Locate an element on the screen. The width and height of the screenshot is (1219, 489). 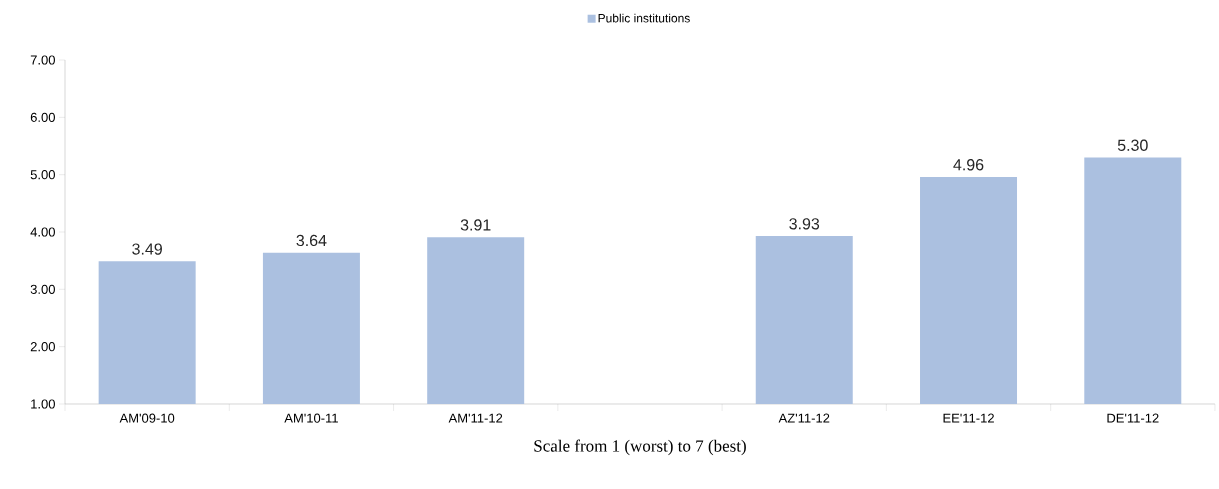
data-label: 3.64 is located at coordinates (311, 240).